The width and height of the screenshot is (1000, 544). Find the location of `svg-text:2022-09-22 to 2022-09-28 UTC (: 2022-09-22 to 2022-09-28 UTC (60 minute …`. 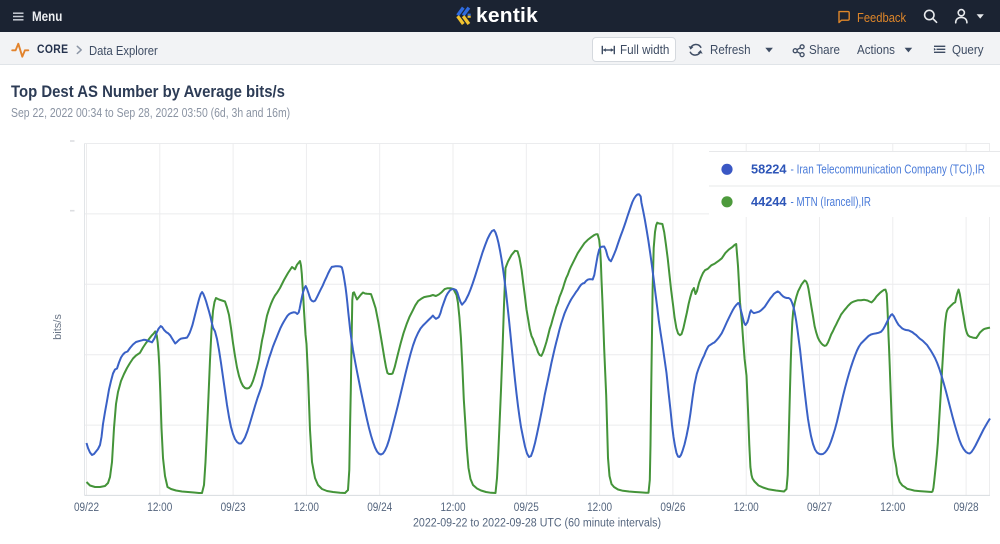

svg-text:2022-09-22 to 2022-09-28 UTC (: 2022-09-22 to 2022-09-28 UTC (60 minute … is located at coordinates (537, 524).